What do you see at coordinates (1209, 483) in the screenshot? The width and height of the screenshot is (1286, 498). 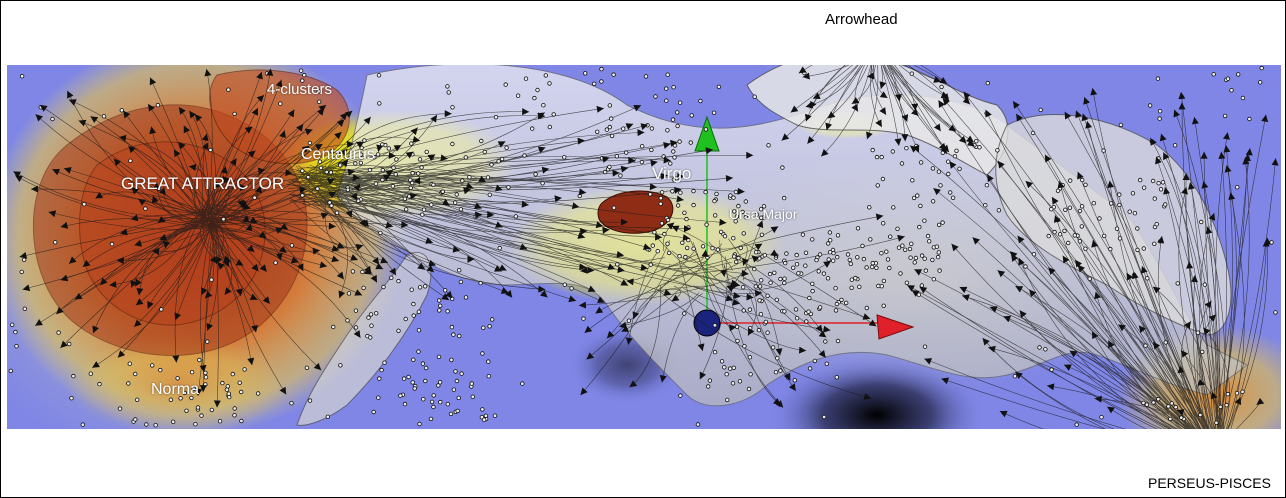 I see `label-perseus-pisces: PERSEUS-PISCES` at bounding box center [1209, 483].